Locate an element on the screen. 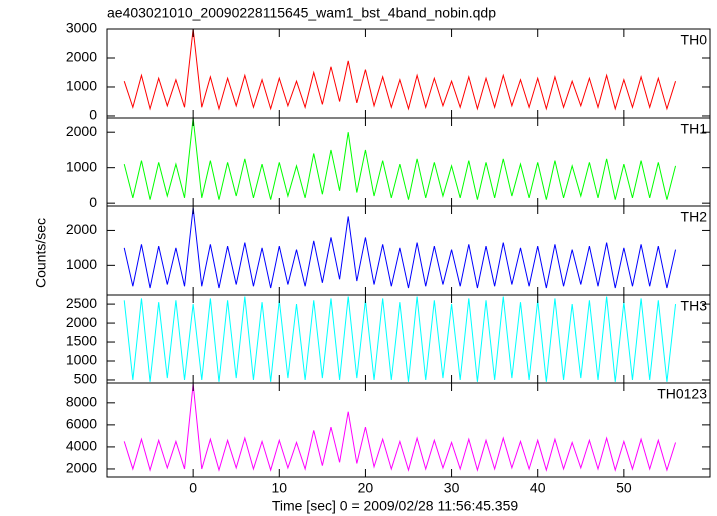  y-tick-label: 500 is located at coordinates (86, 379).